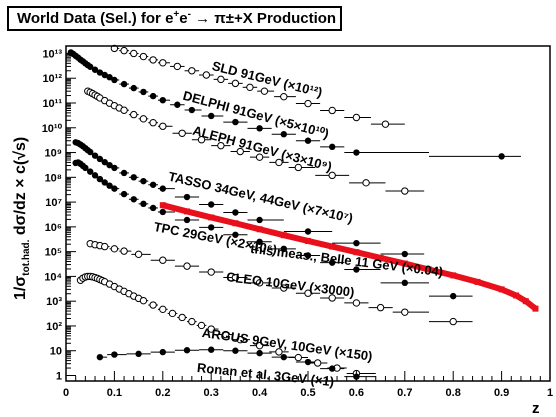 The image size is (556, 417). Describe the element at coordinates (536, 408) in the screenshot. I see `x-axis-title: z` at that location.